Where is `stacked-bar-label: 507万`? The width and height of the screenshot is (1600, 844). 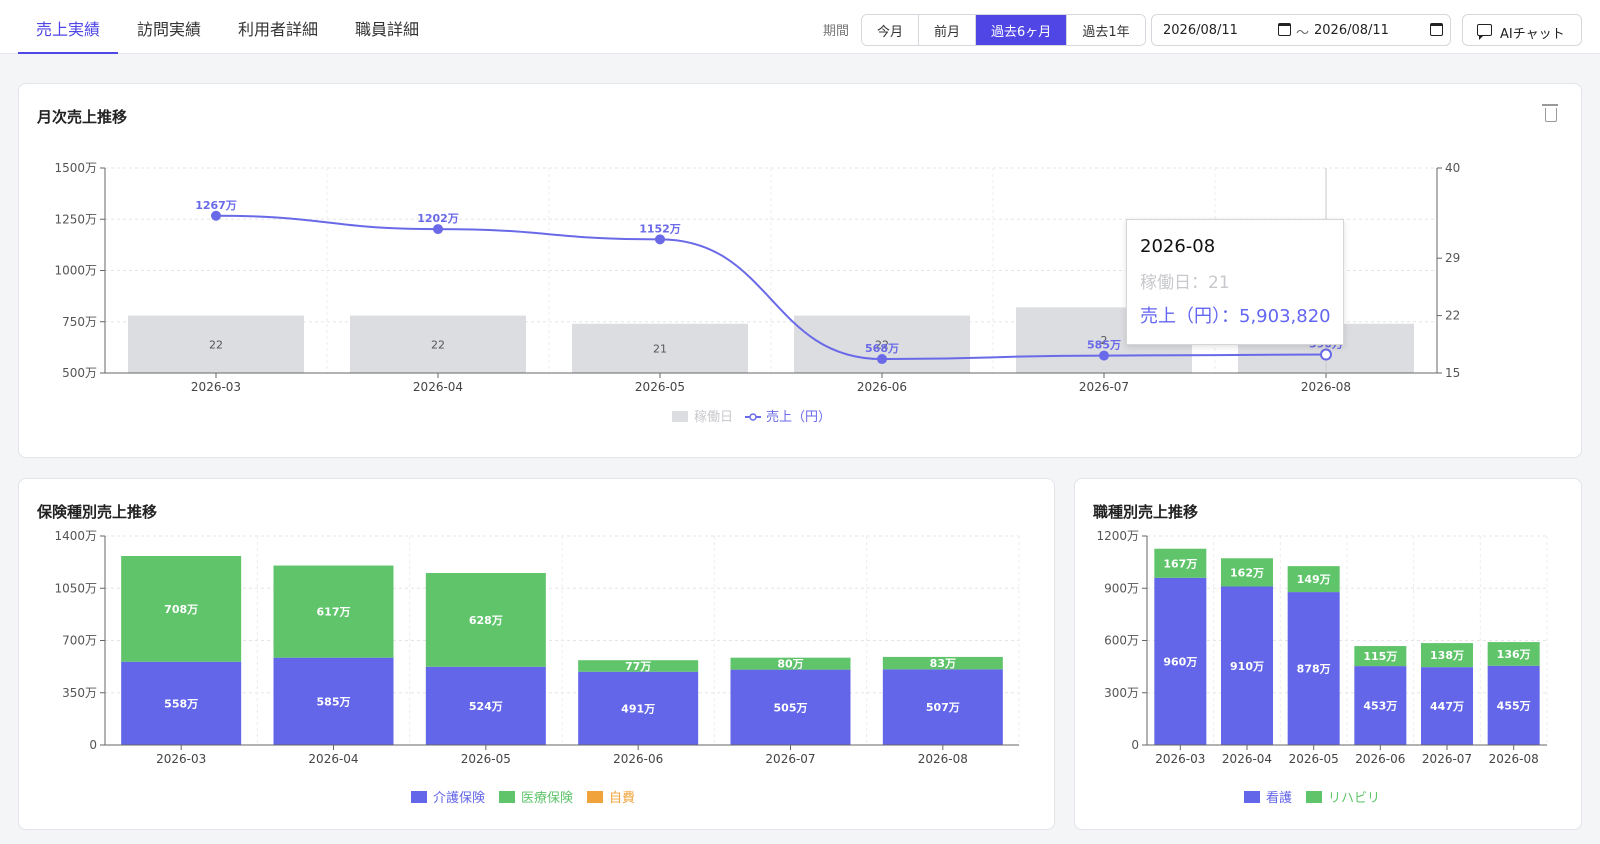
stacked-bar-label: 507万 is located at coordinates (943, 707).